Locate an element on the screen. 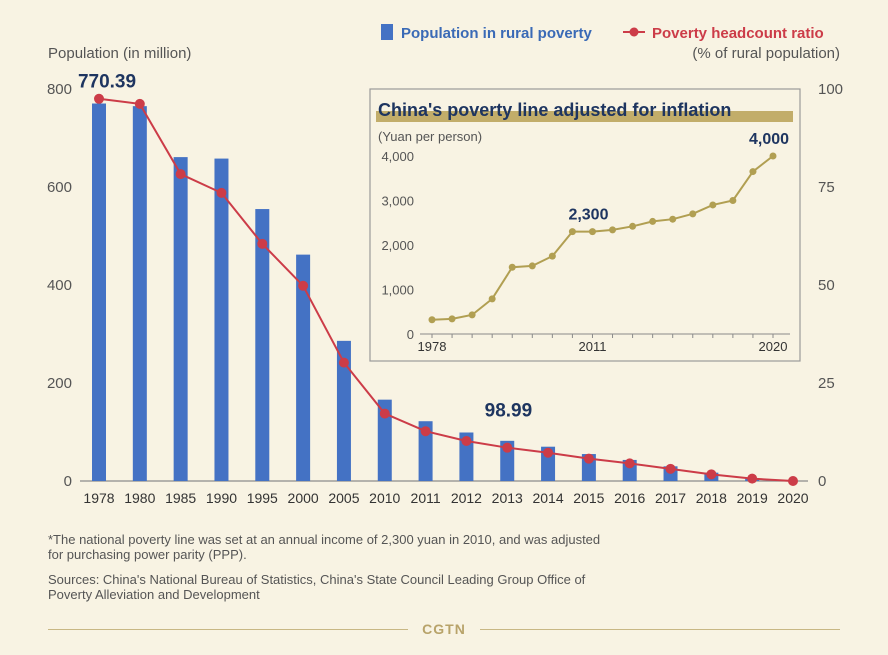  x-tick-label: 1980 is located at coordinates (139, 498).